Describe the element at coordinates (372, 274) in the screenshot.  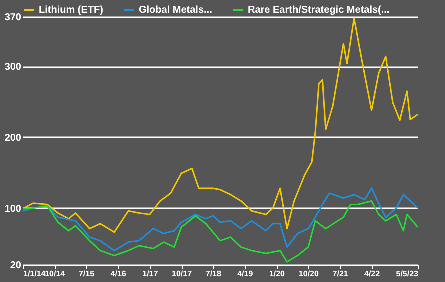
I see `x-tick-label: 4/22` at that location.